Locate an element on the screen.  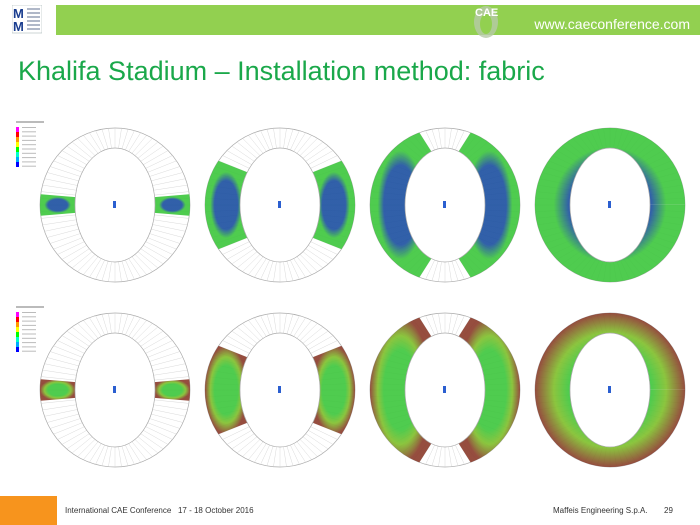
footer-orange-block is located at coordinates (28, 510).